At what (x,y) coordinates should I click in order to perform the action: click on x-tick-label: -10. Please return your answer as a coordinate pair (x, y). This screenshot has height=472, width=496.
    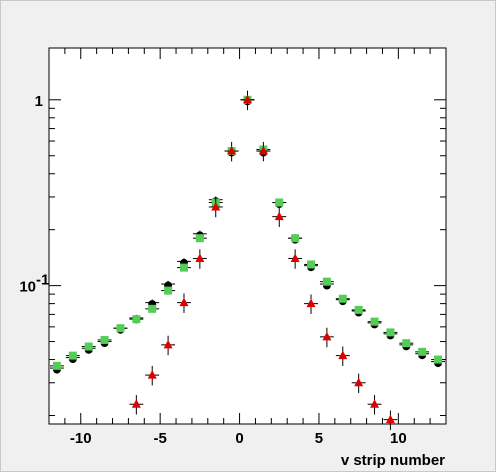
    Looking at the image, I should click on (81, 438).